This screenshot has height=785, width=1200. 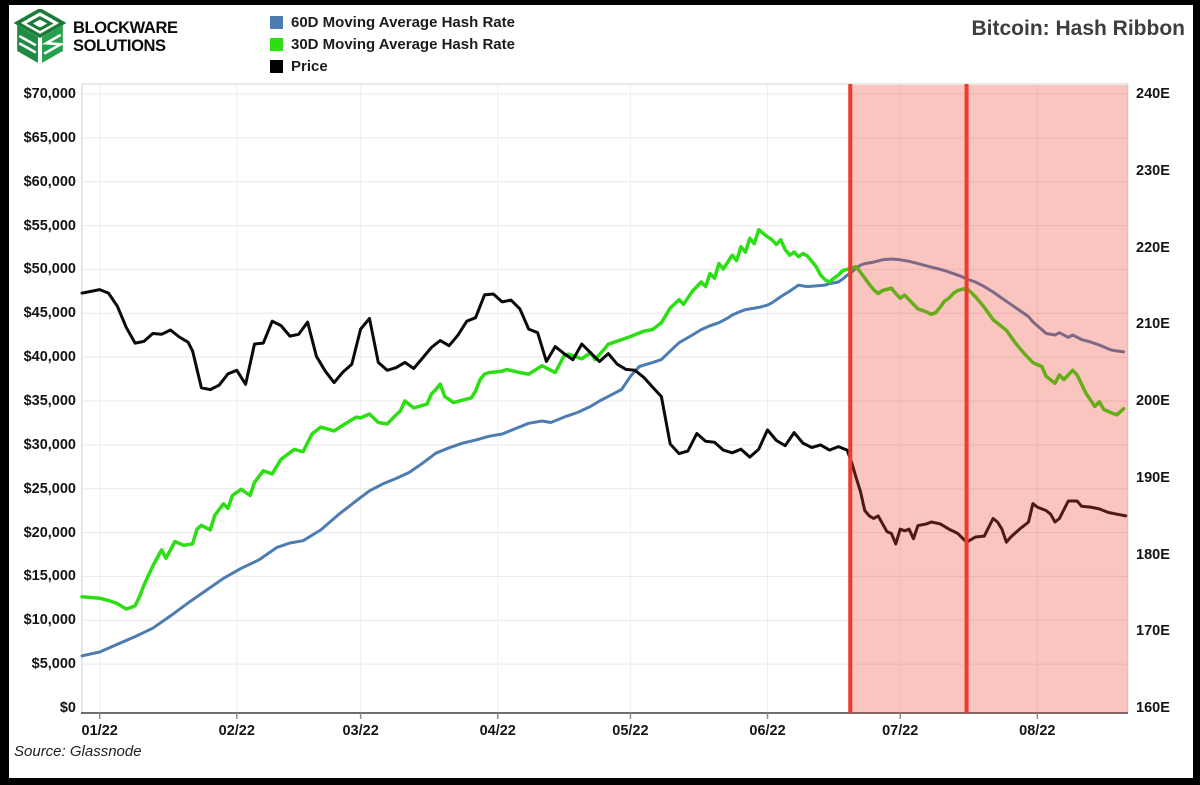 What do you see at coordinates (1153, 247) in the screenshot?
I see `y-right-tick-label: 220E` at bounding box center [1153, 247].